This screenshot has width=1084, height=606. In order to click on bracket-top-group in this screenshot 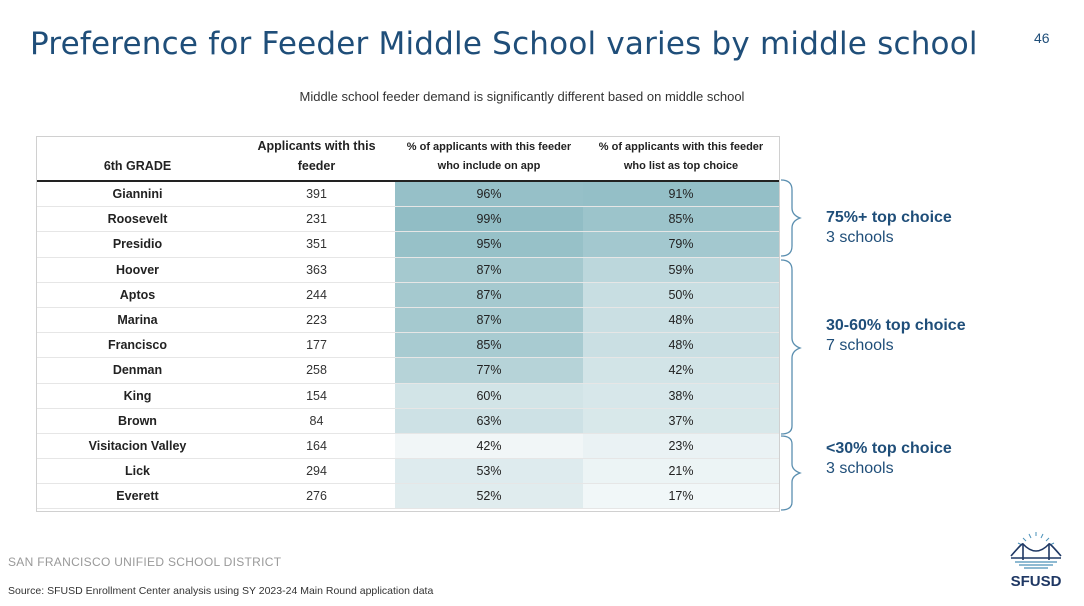, I will do `click(791, 218)`.